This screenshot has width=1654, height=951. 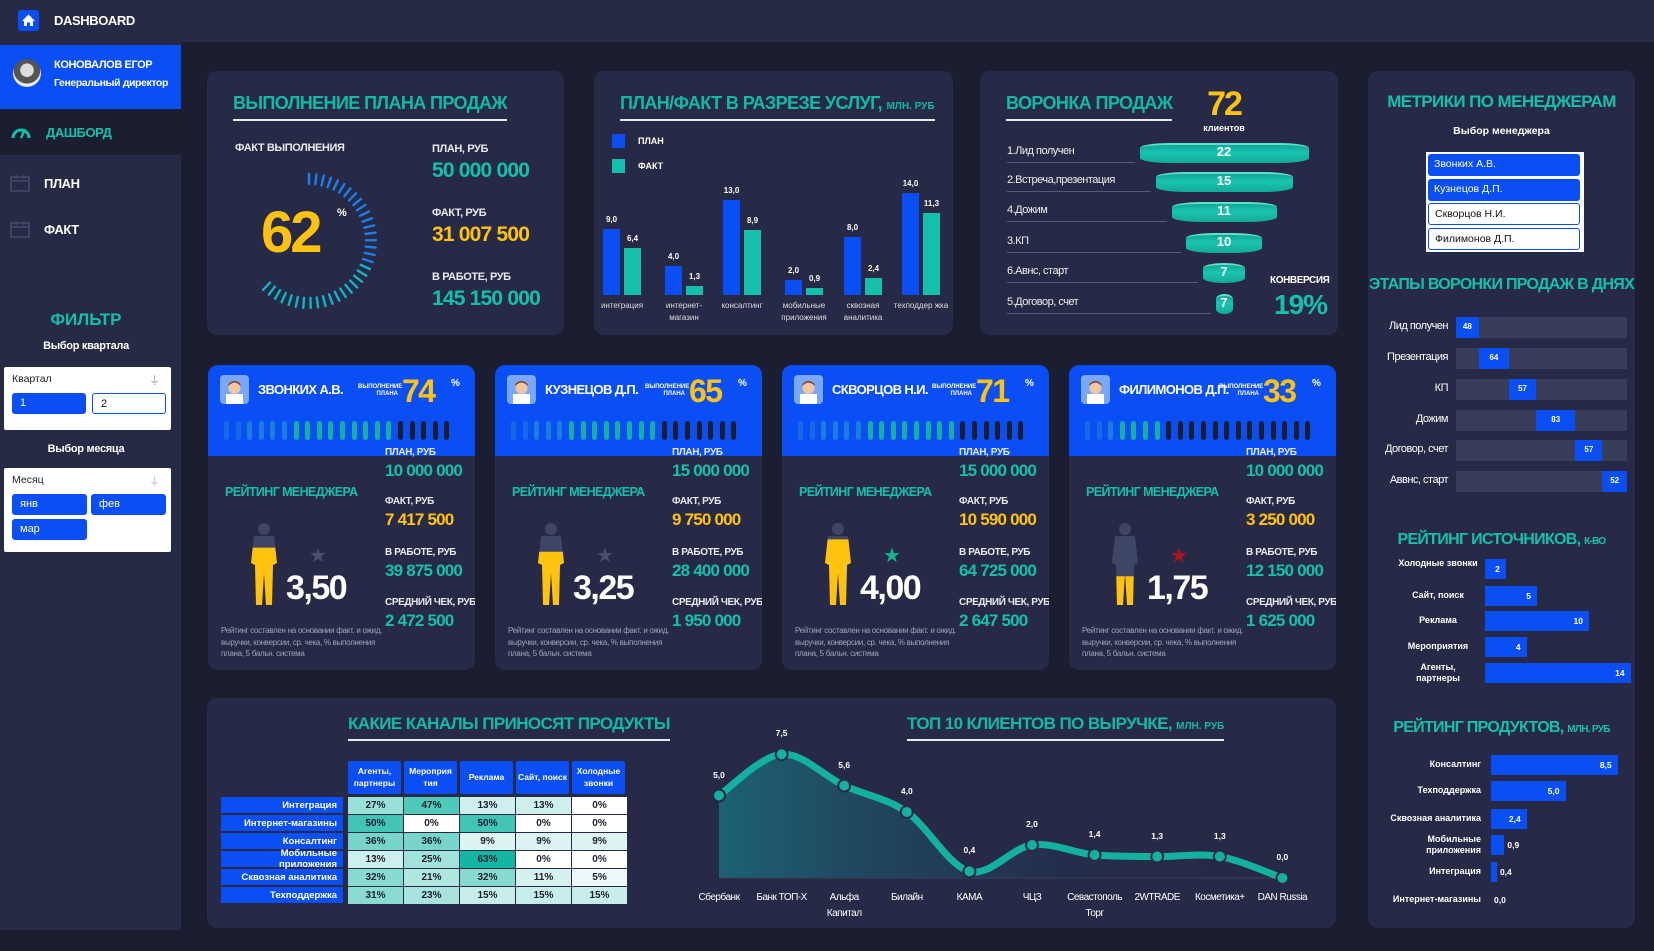 What do you see at coordinates (1066, 727) in the screenshot?
I see `clients-title: ТОП 10 КЛИЕНТОВ ПО ВЫРУЧКЕ, МЛН. РУБ` at bounding box center [1066, 727].